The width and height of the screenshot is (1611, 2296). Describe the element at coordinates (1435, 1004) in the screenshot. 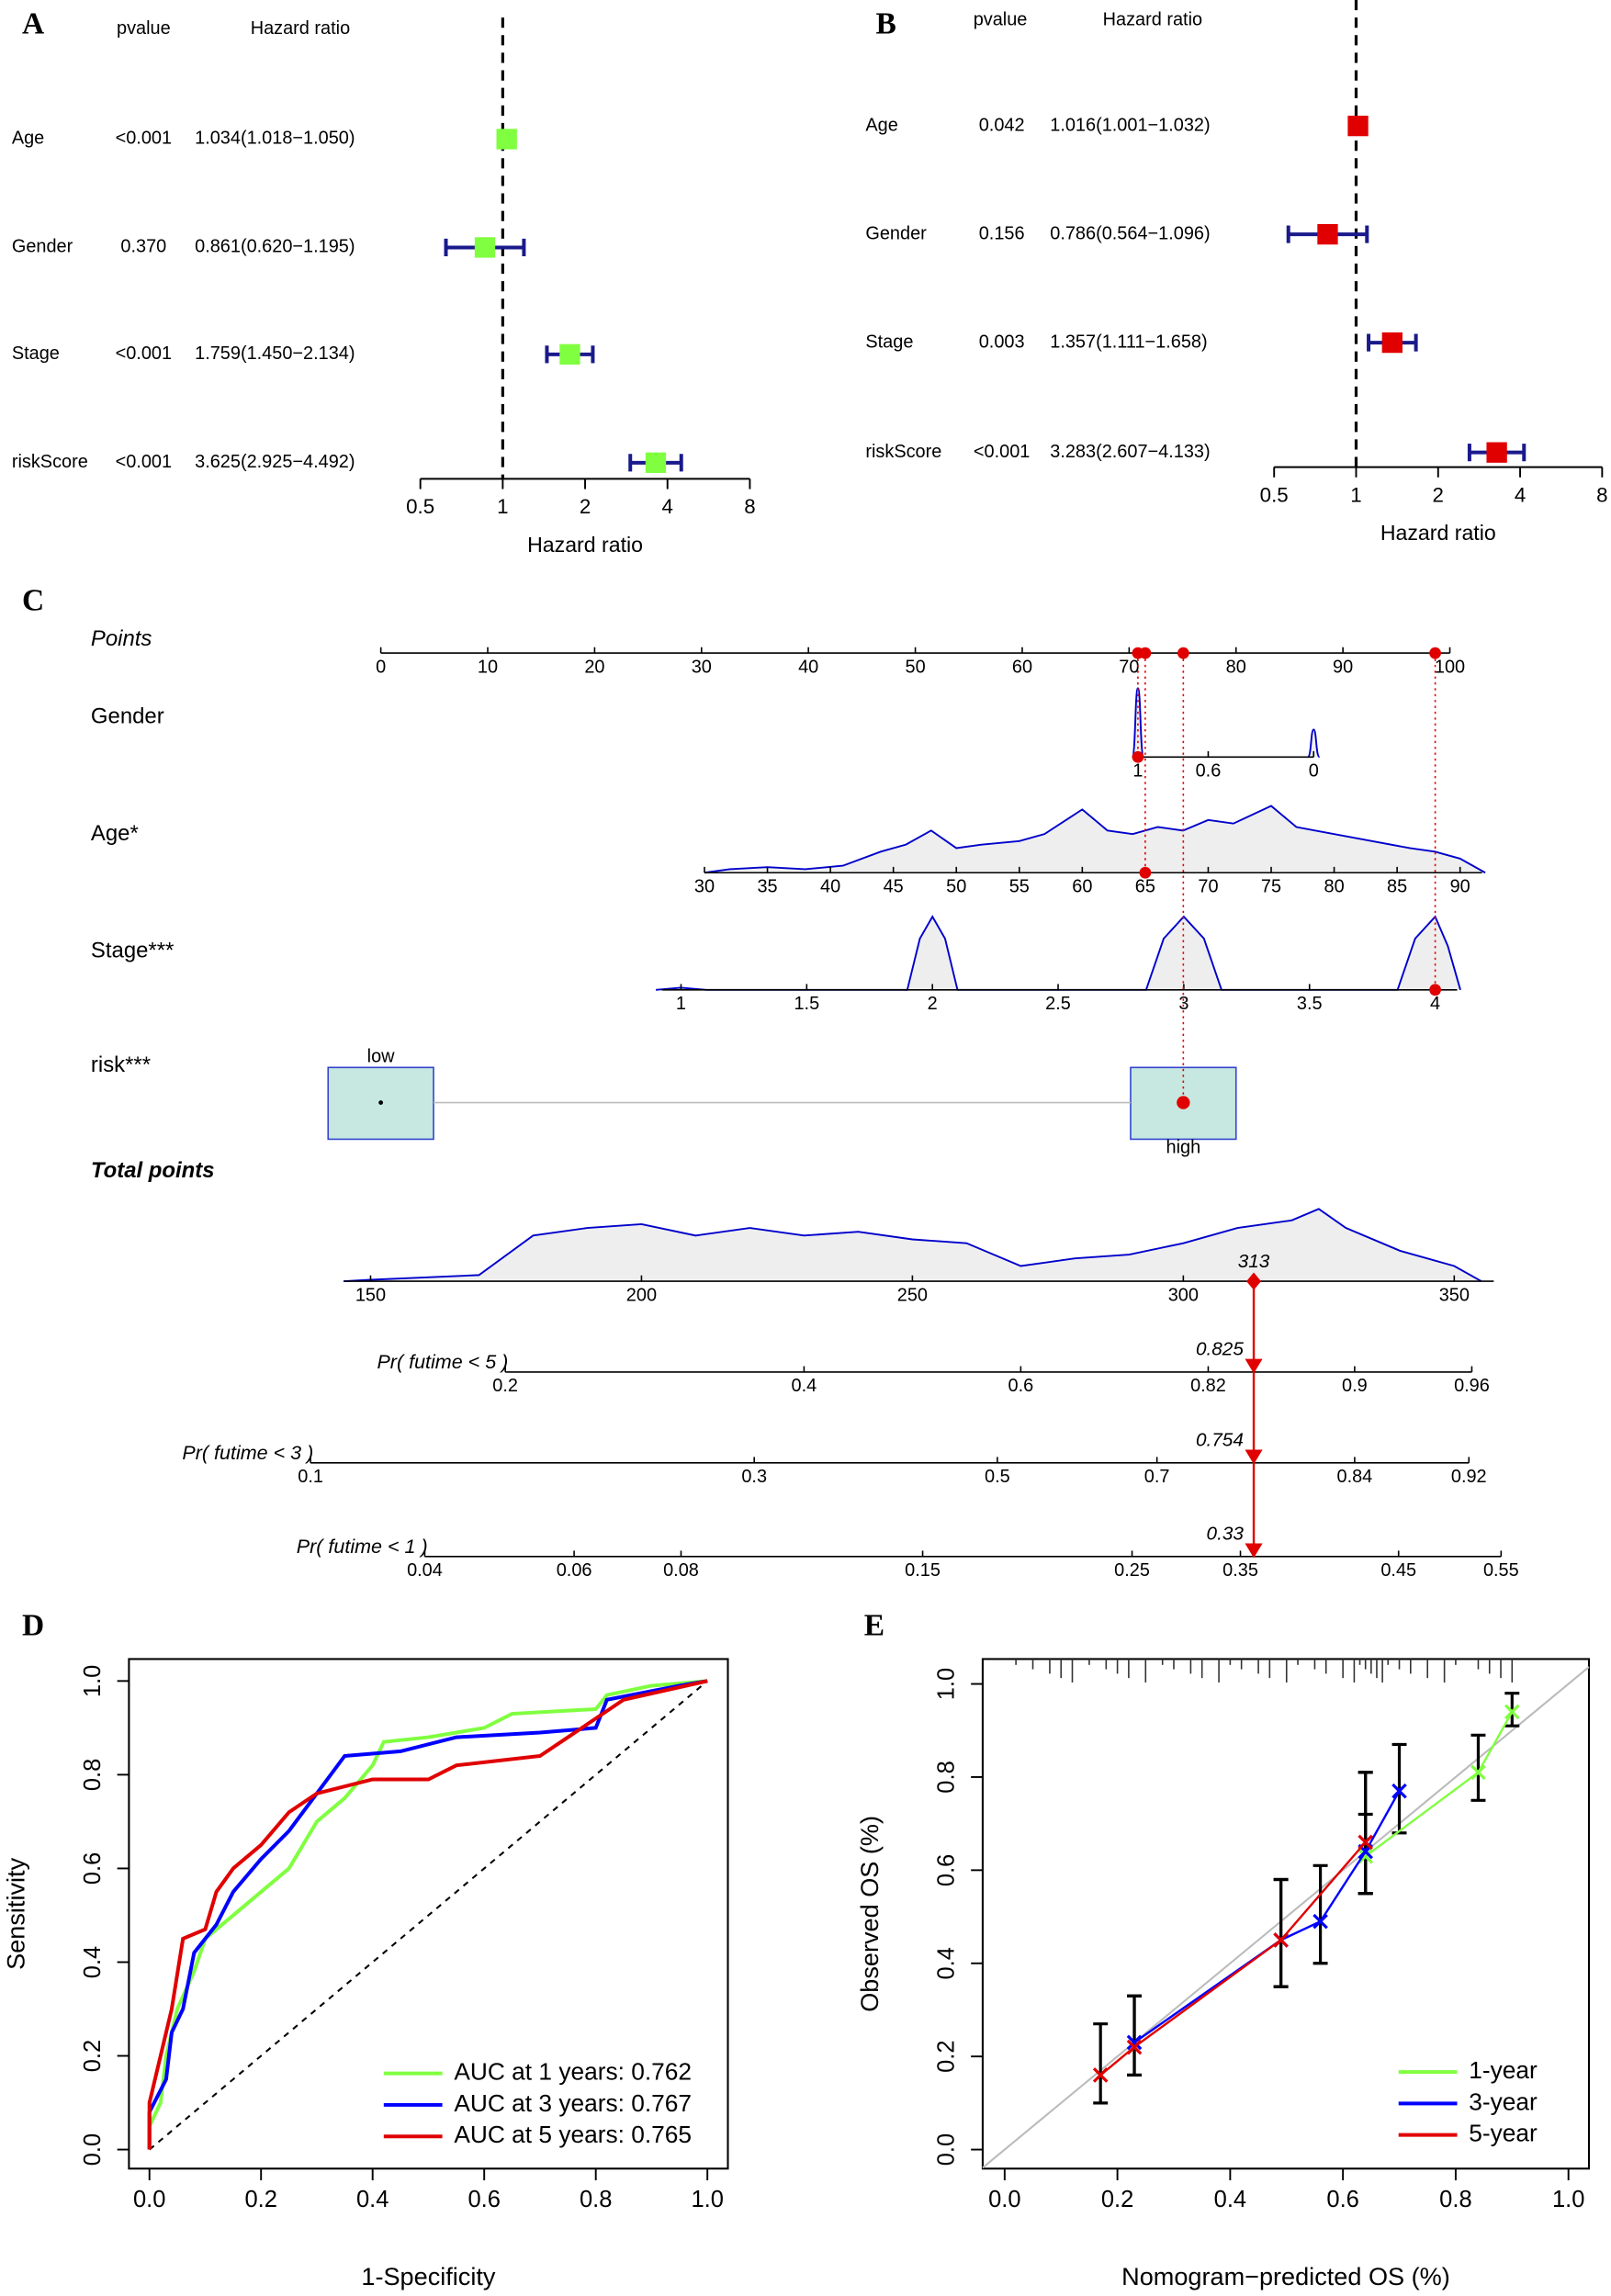

I see `axis-tick-label: 4` at that location.